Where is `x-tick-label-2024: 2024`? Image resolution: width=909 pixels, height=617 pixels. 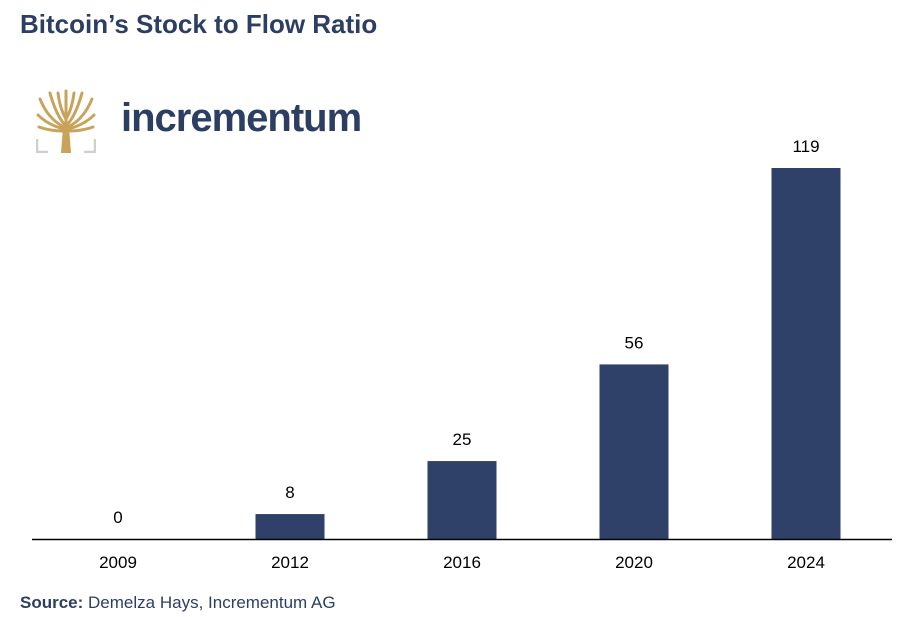
x-tick-label-2024: 2024 is located at coordinates (806, 562).